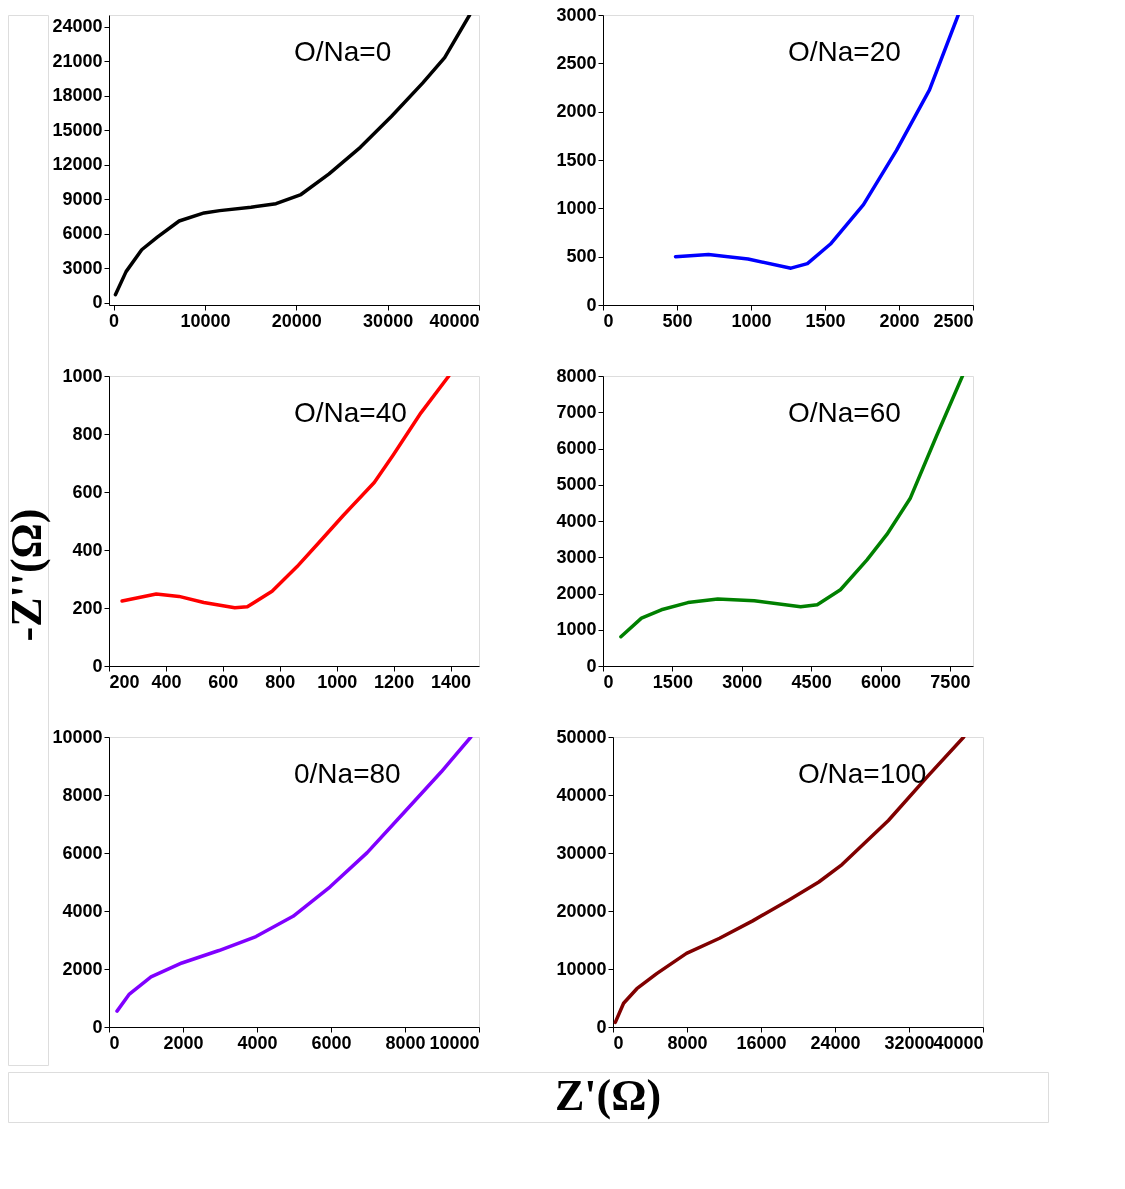 The height and width of the screenshot is (1189, 1125). I want to click on x-tick-label: 200, so click(124, 681).